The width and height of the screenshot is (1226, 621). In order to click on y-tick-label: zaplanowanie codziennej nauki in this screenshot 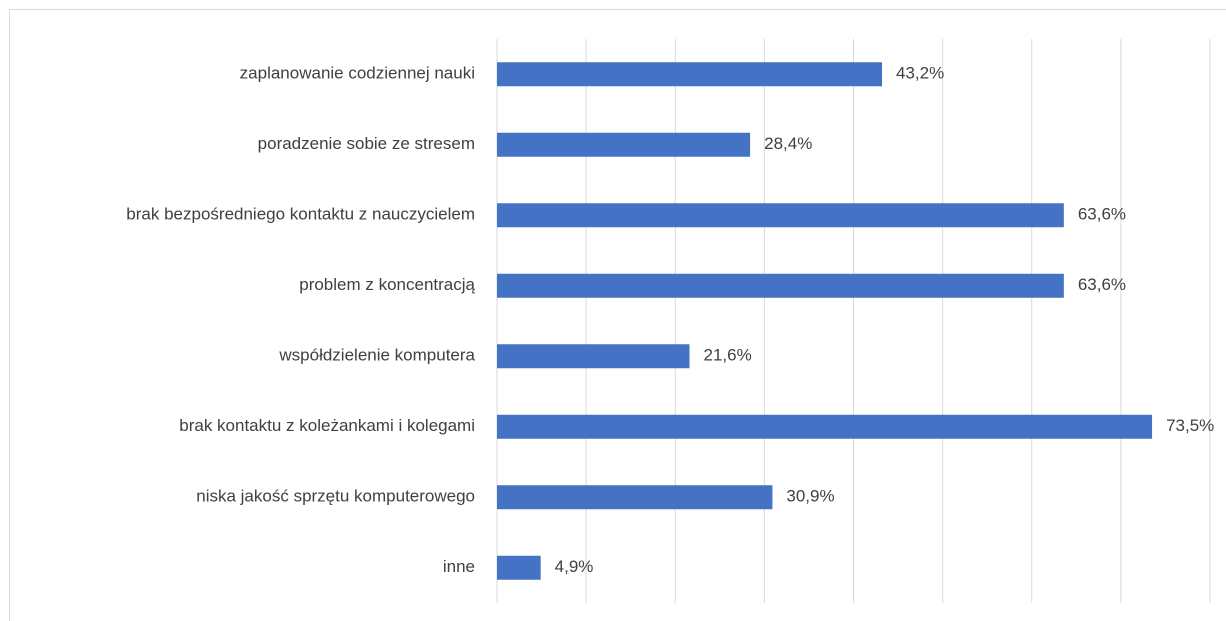, I will do `click(357, 73)`.